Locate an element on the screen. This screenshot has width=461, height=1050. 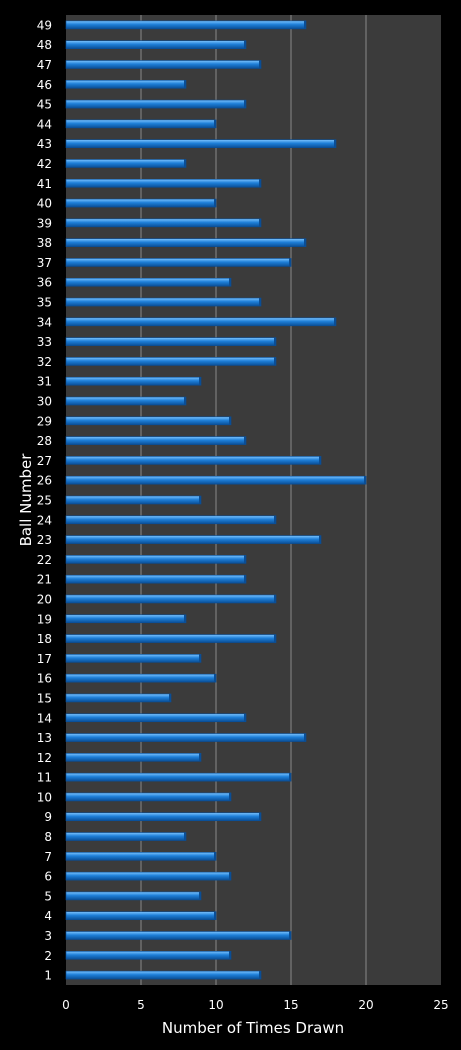
y-tick-label: 13 is located at coordinates (44, 738).